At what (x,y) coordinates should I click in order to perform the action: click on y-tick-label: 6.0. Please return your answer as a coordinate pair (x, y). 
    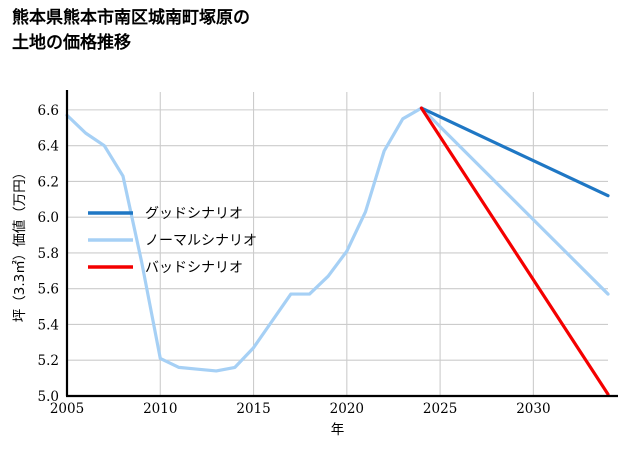
    Looking at the image, I should click on (48, 218).